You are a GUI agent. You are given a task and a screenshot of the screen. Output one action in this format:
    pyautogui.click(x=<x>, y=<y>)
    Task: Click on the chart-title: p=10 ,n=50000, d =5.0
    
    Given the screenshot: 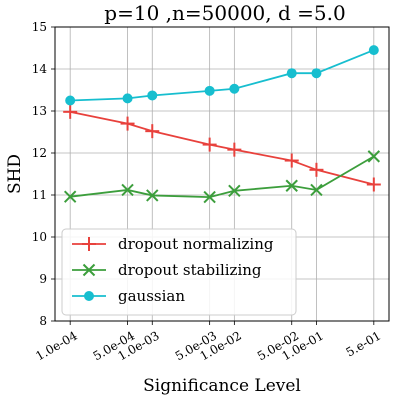 What is the action you would take?
    pyautogui.click(x=224, y=13)
    